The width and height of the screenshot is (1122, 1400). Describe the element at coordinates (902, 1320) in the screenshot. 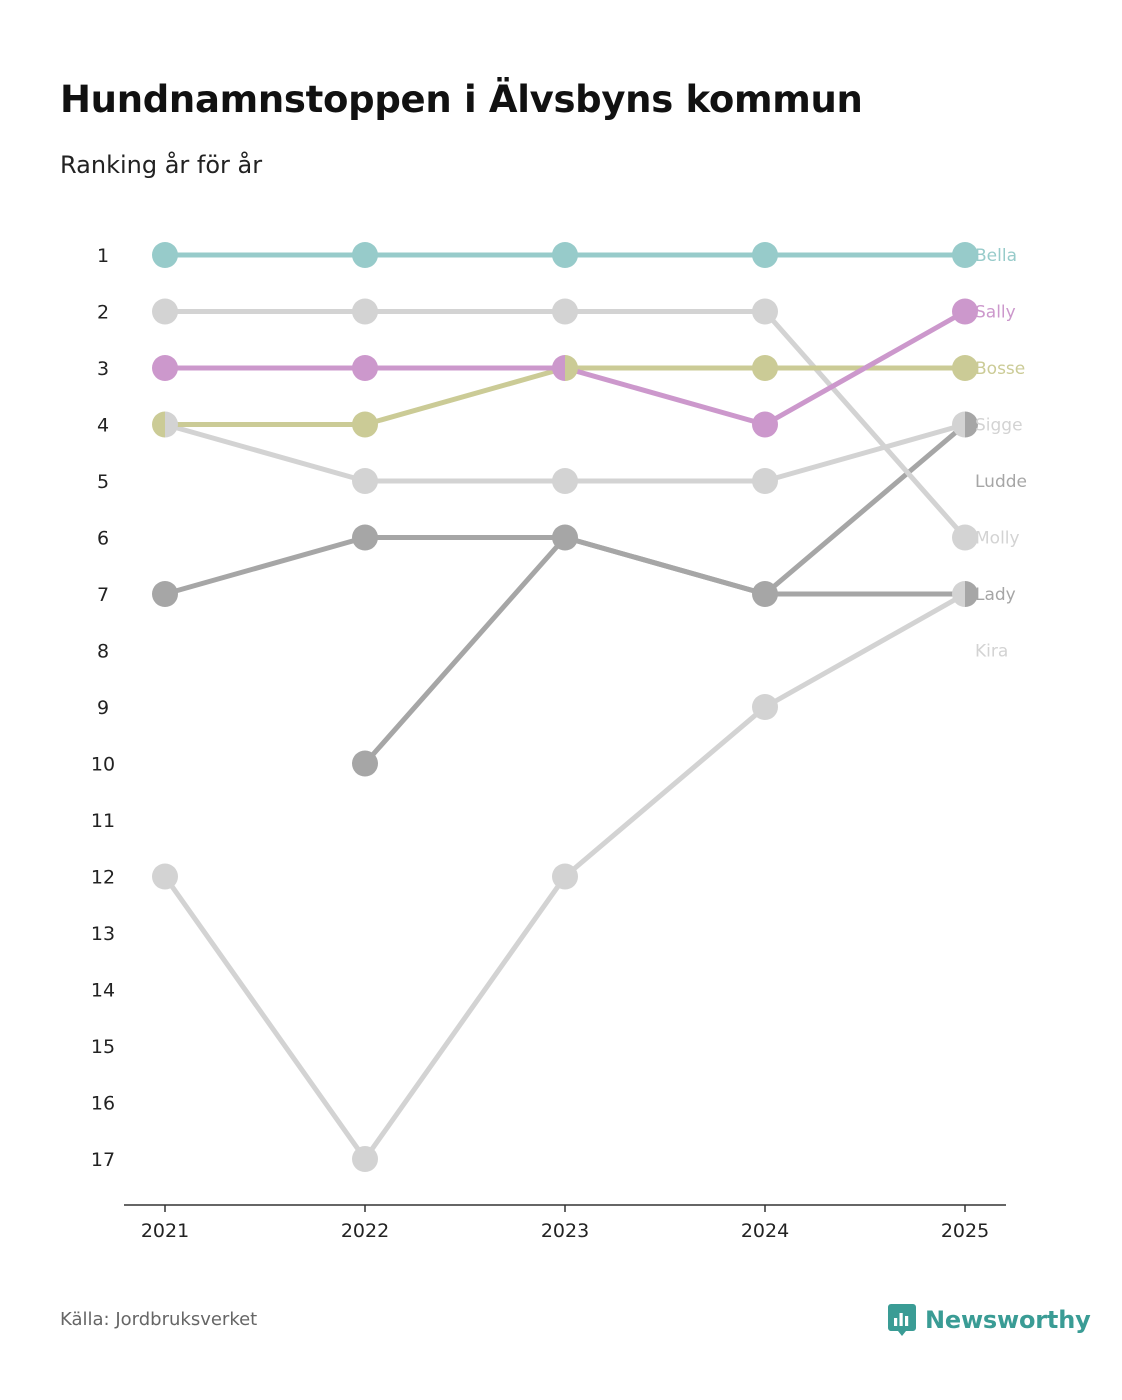

I see `newsworthy-logo-icon` at that location.